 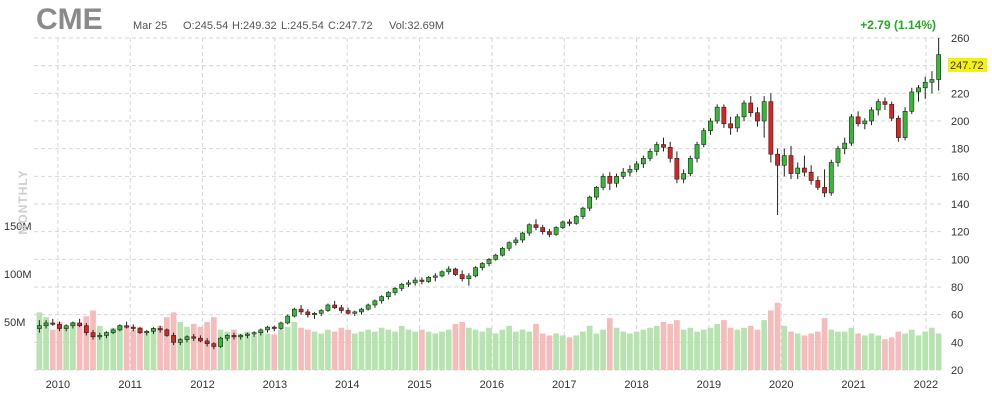 I want to click on volume-value: Vol:32.69M, so click(x=416, y=26).